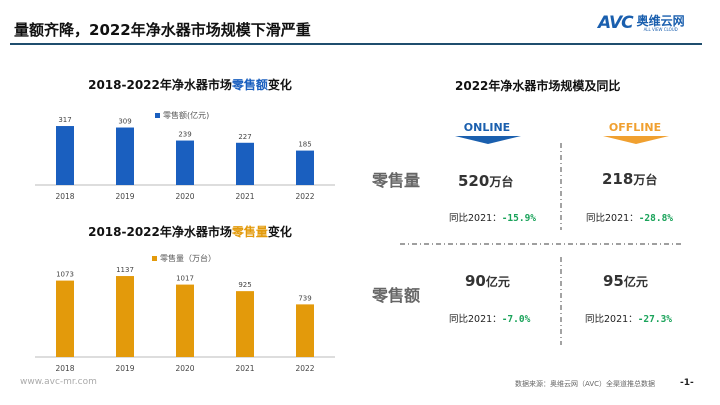 The image size is (720, 405). I want to click on online-arrow-icon, so click(488, 140).